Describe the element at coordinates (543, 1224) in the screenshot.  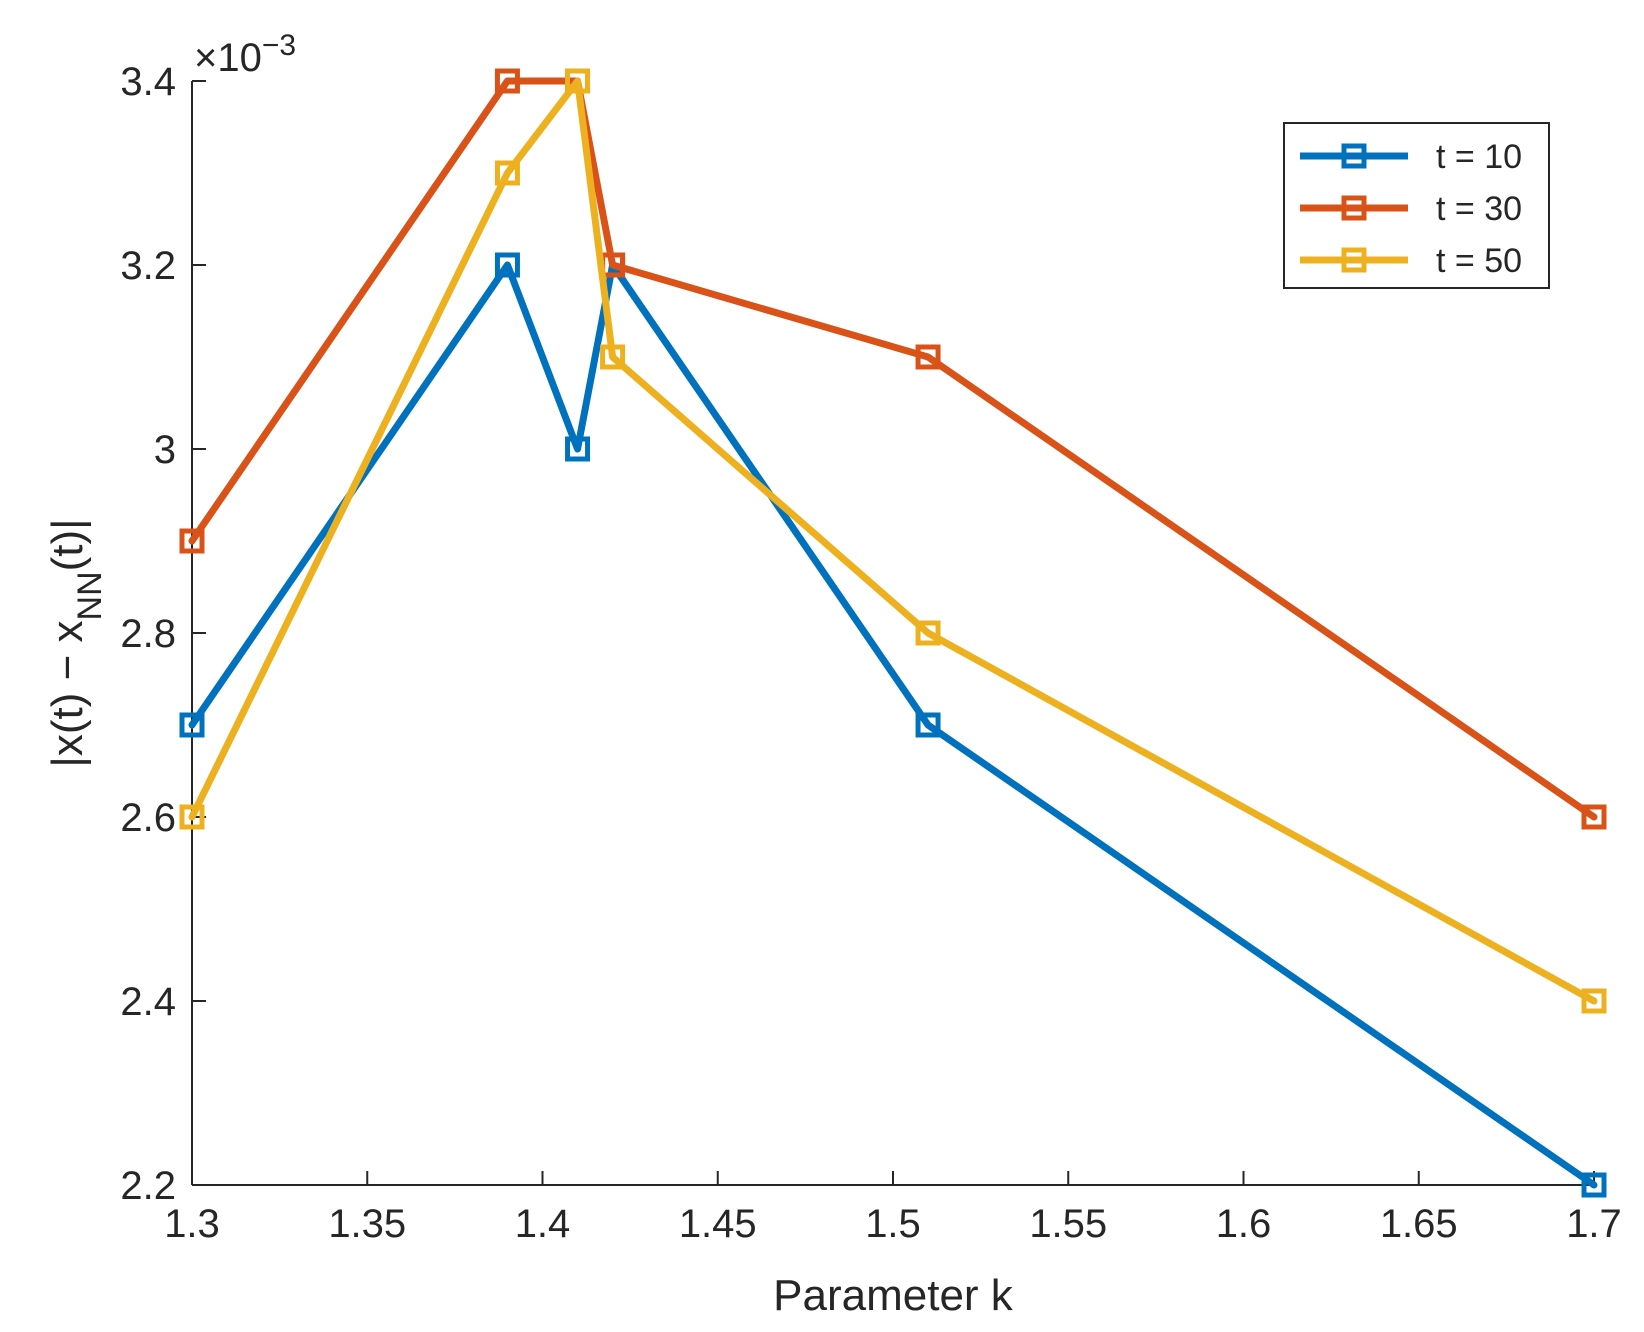
I see `x-tick-label: 1.4` at that location.